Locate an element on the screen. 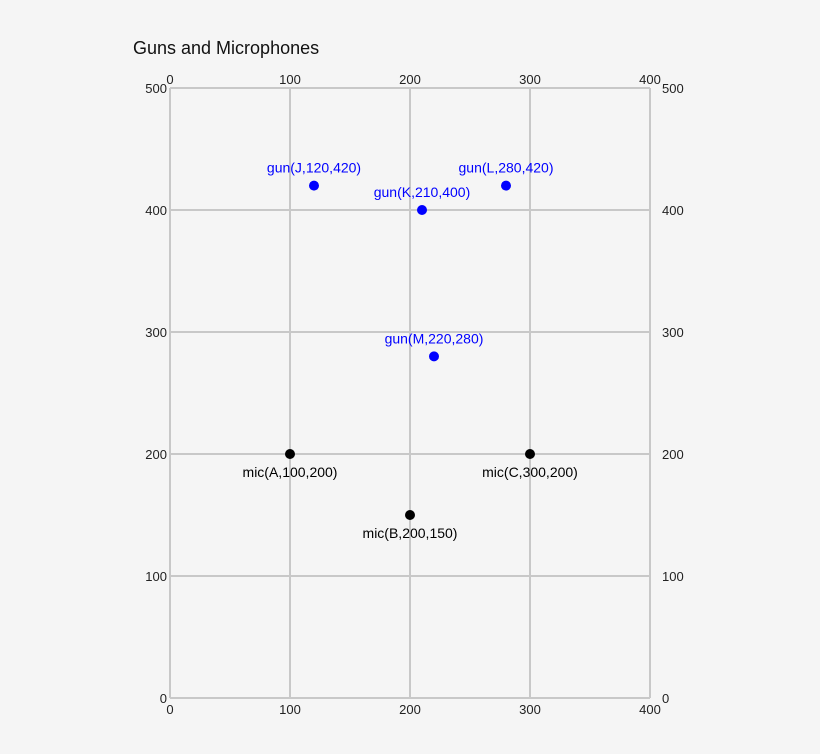 This screenshot has height=754, width=820. x-tick-top: 100 is located at coordinates (290, 79).